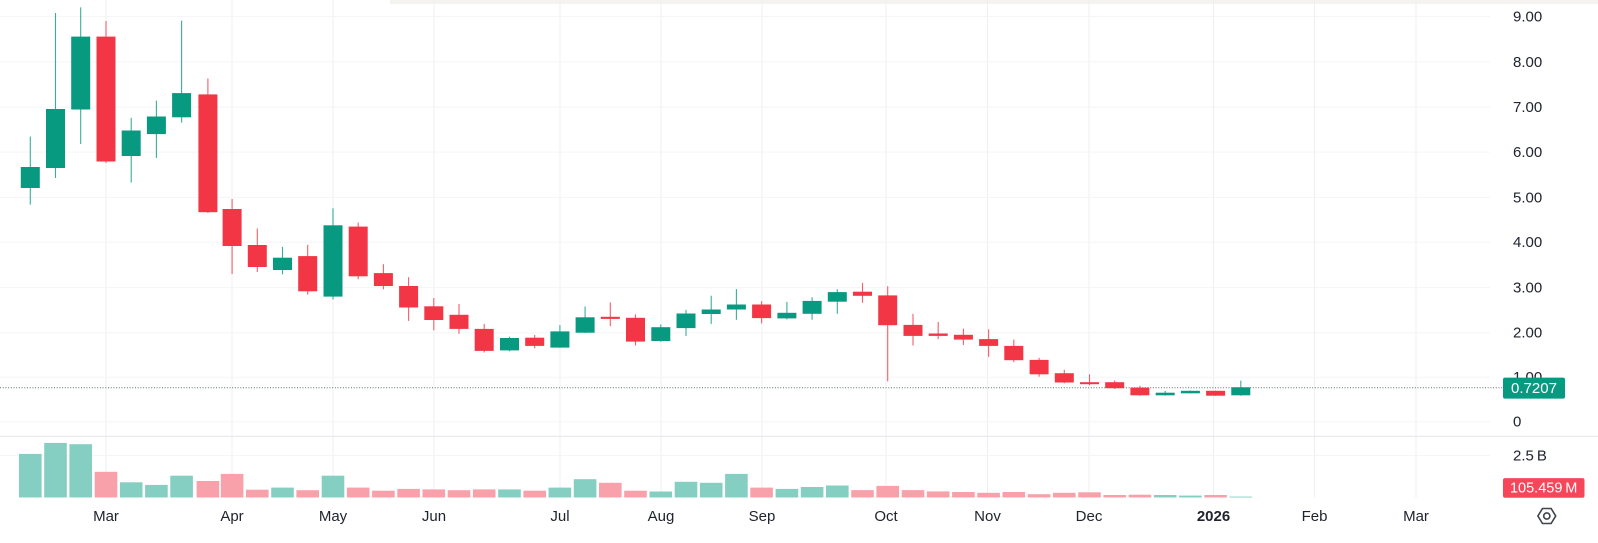  What do you see at coordinates (1315, 516) in the screenshot?
I see `svg-text: Feb` at bounding box center [1315, 516].